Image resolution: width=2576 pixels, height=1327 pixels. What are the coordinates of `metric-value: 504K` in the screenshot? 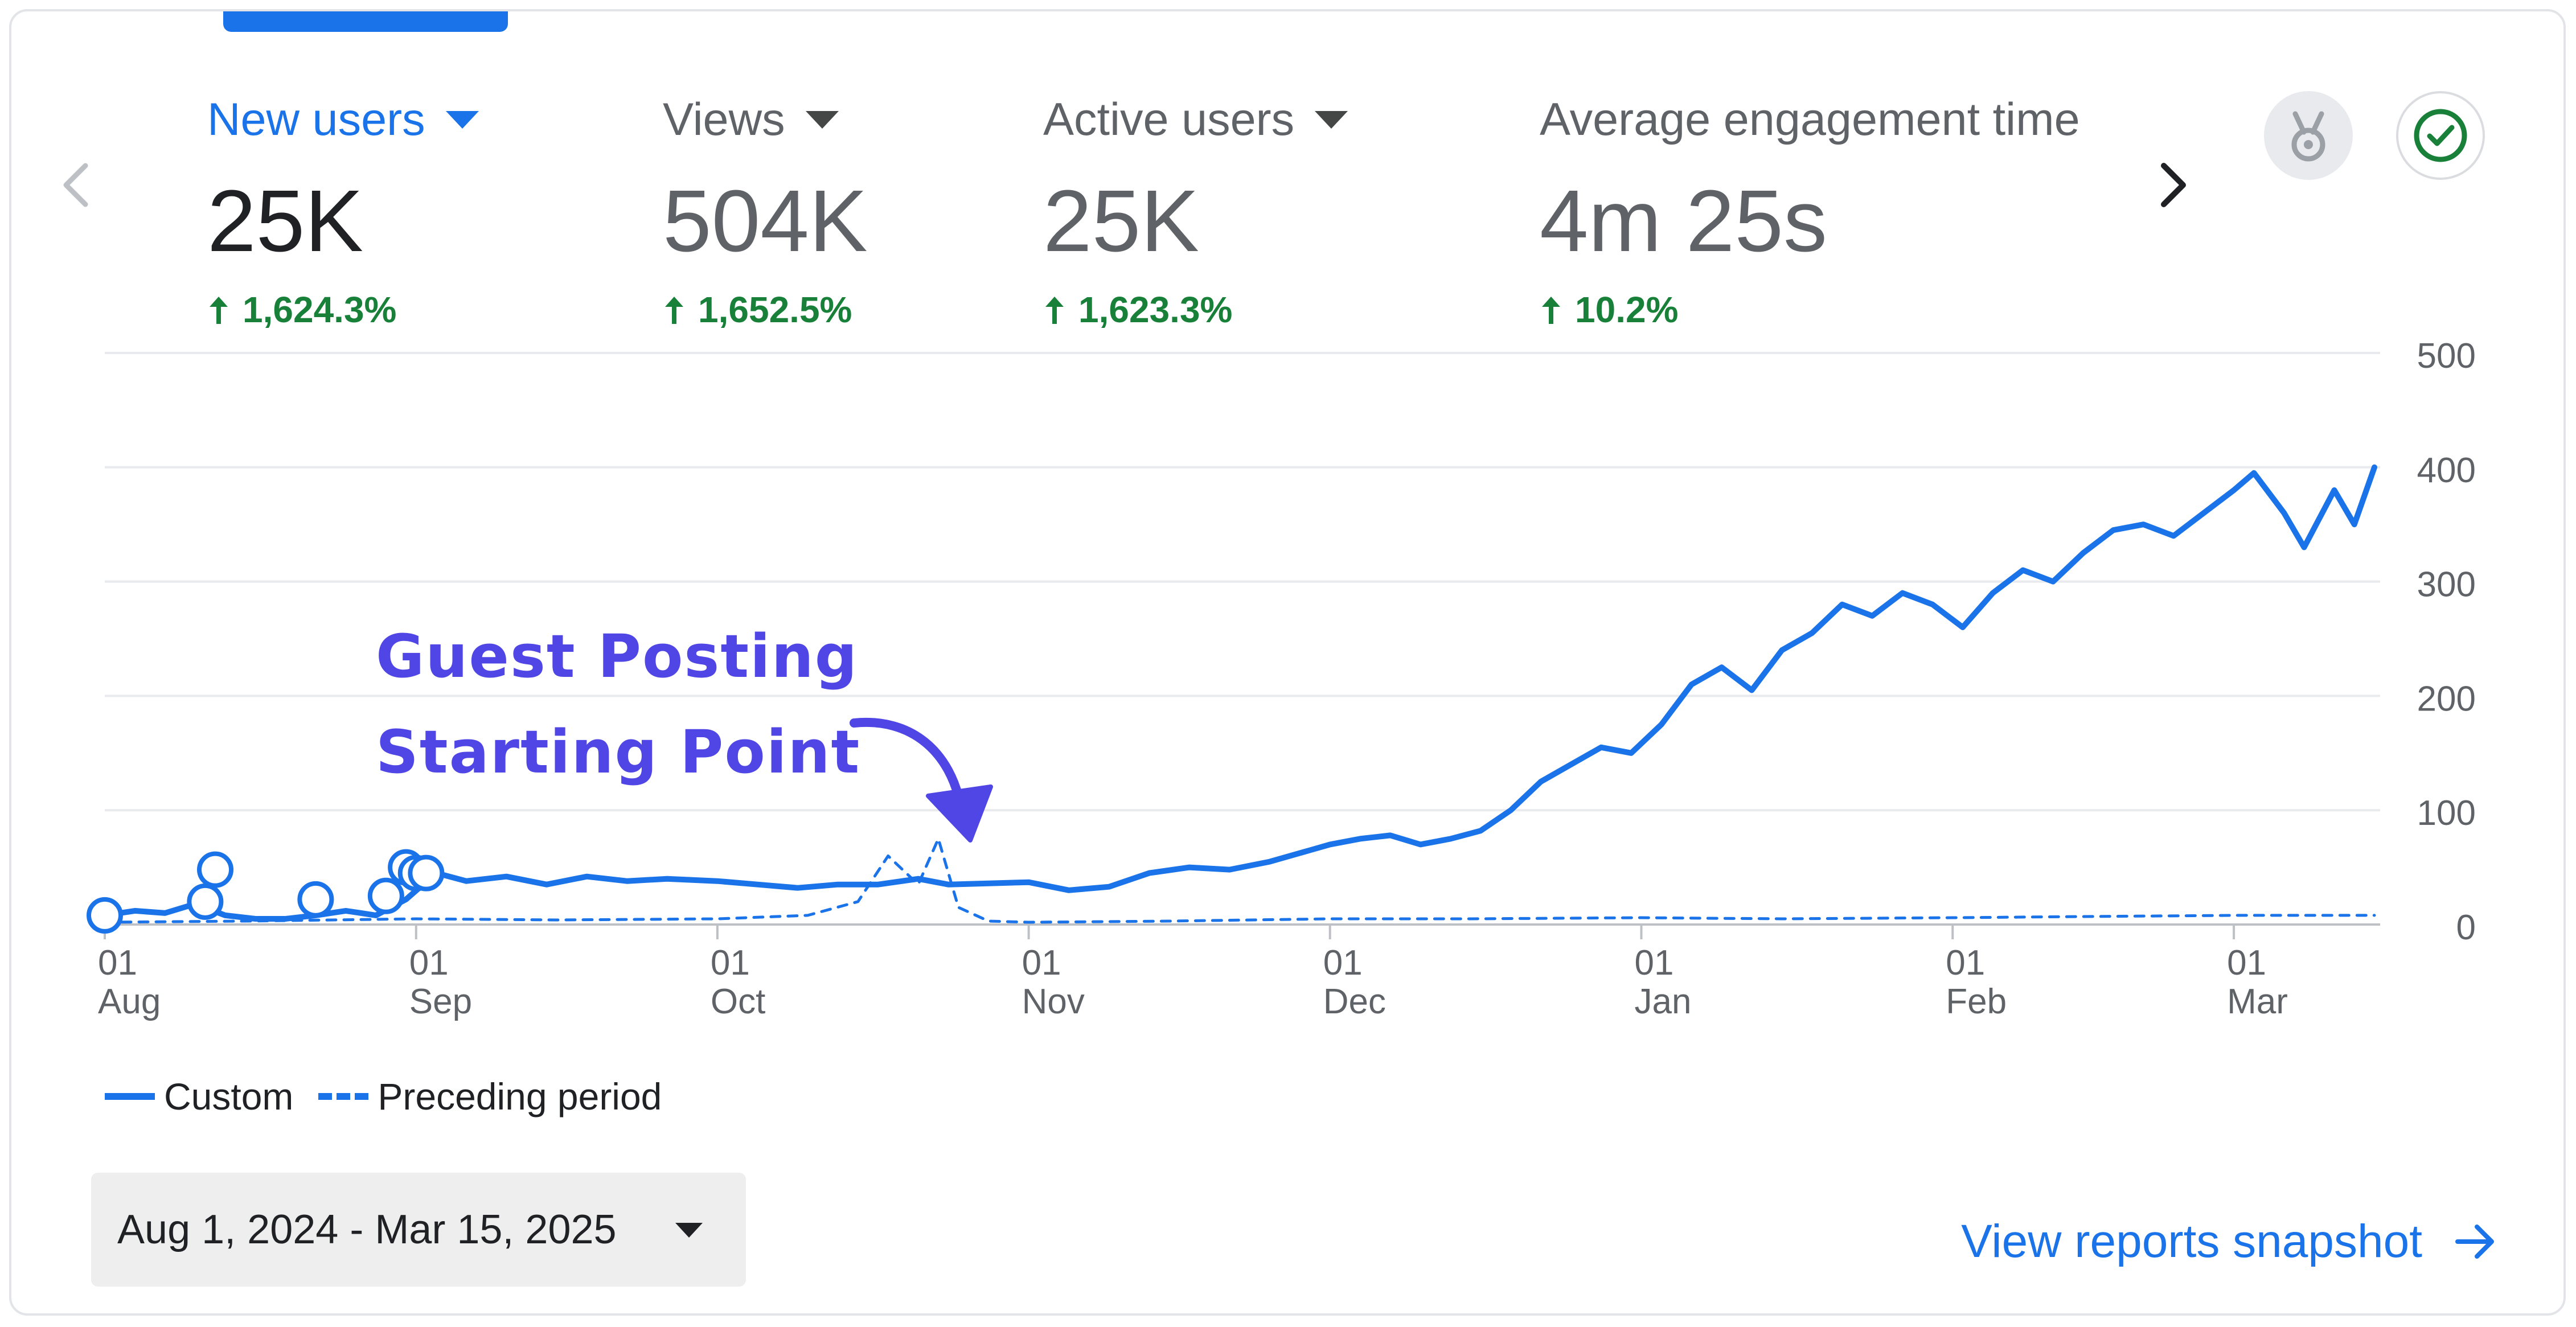 It's located at (765, 221).